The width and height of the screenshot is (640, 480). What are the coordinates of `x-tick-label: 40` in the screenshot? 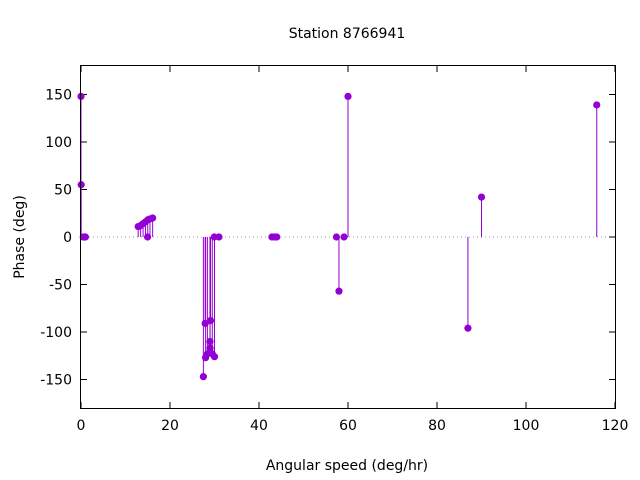 It's located at (259, 426).